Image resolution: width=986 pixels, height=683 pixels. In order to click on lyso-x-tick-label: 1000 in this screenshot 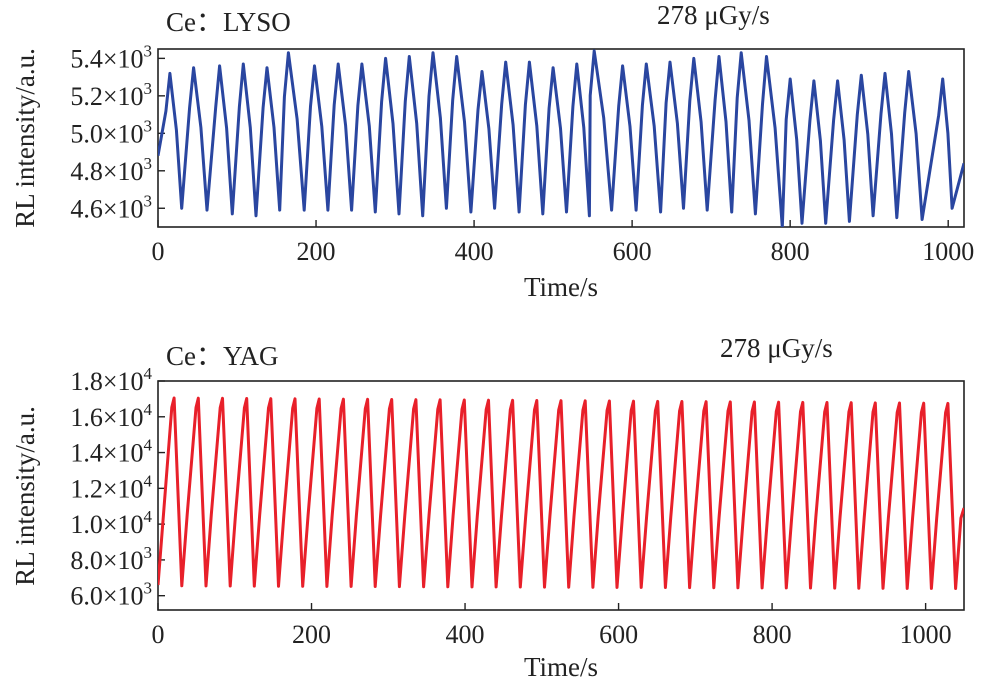, I will do `click(948, 251)`.